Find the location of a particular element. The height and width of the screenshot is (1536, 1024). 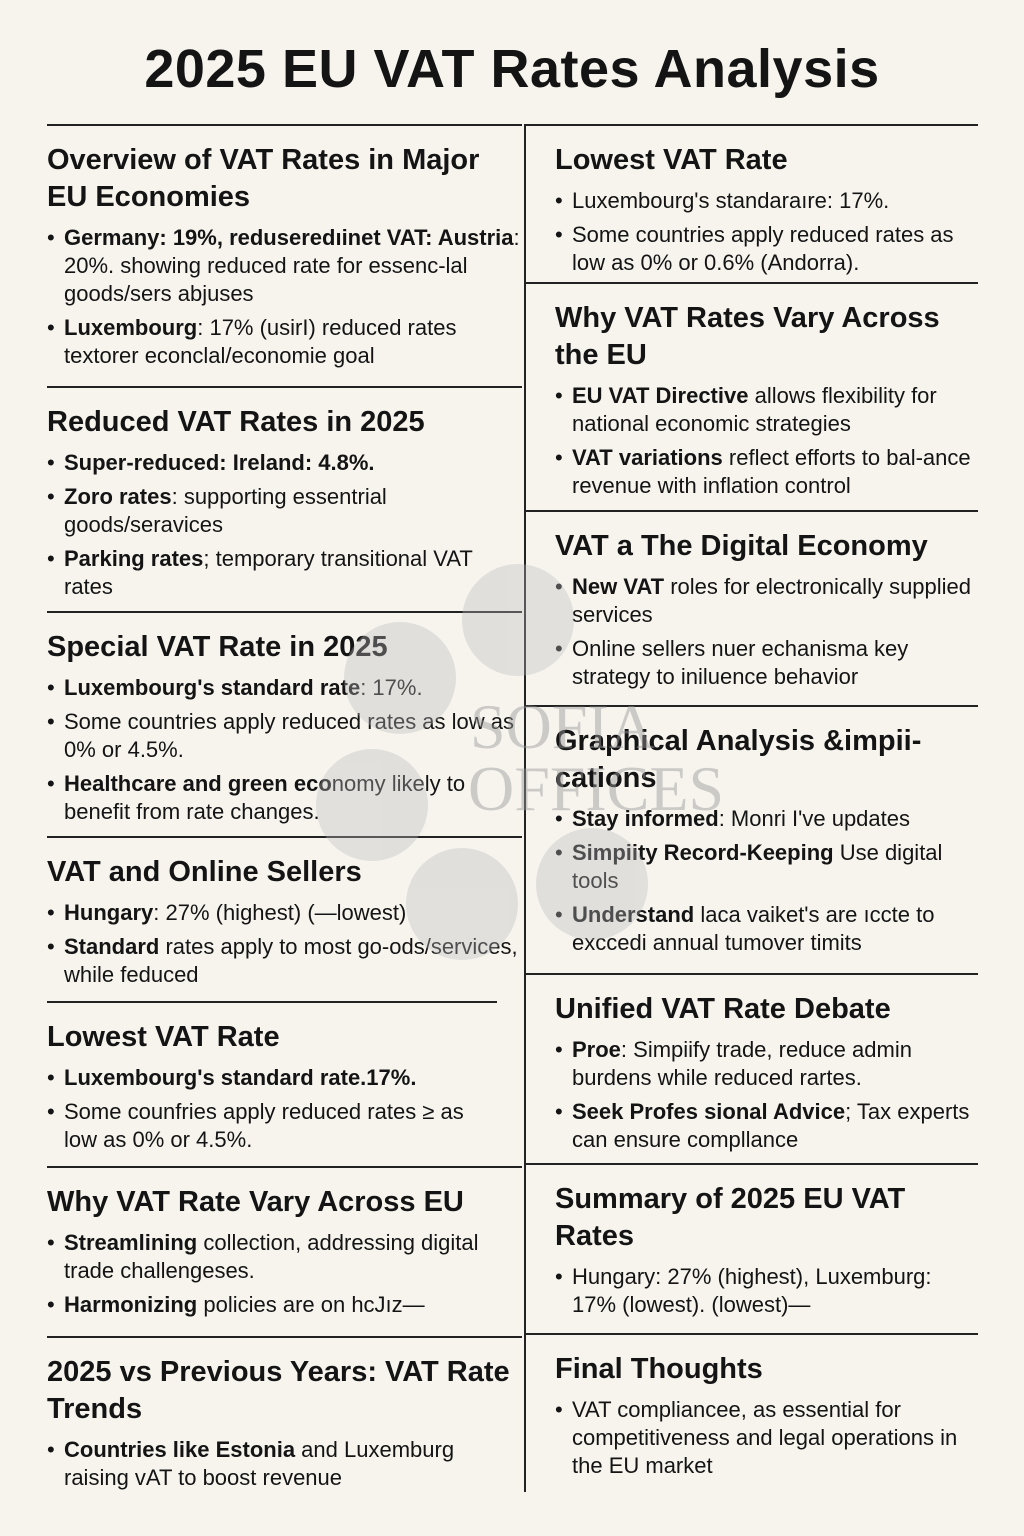

bullet-text: Use digital tools is located at coordinates (757, 866).